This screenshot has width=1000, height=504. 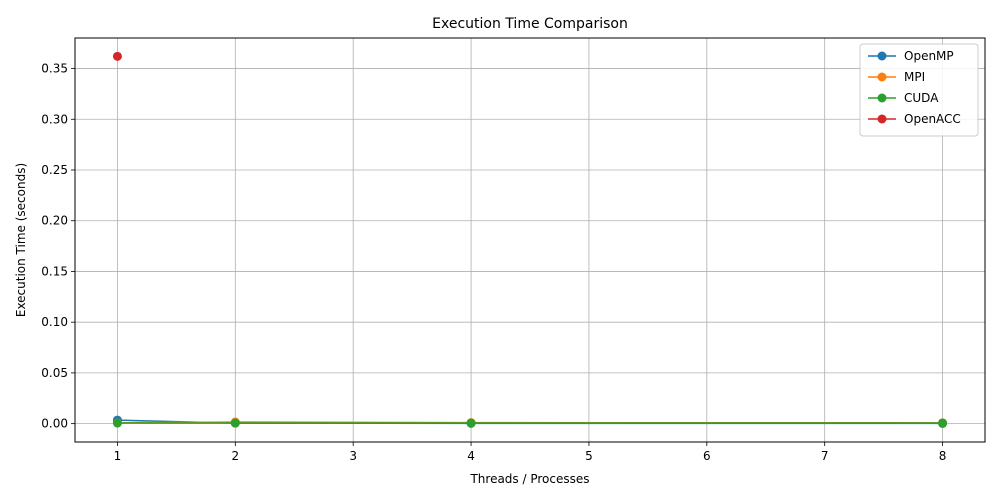 I want to click on legend-label-openmp: OpenMP, so click(x=929, y=56).